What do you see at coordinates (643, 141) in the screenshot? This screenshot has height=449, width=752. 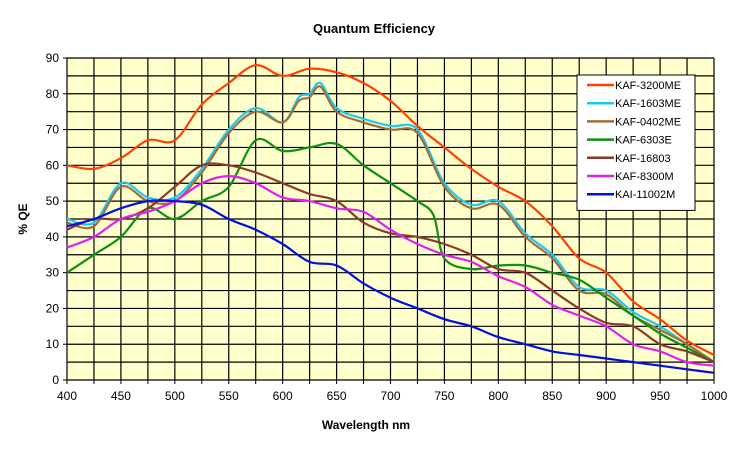 I see `legend-entry: KAF-6303E` at bounding box center [643, 141].